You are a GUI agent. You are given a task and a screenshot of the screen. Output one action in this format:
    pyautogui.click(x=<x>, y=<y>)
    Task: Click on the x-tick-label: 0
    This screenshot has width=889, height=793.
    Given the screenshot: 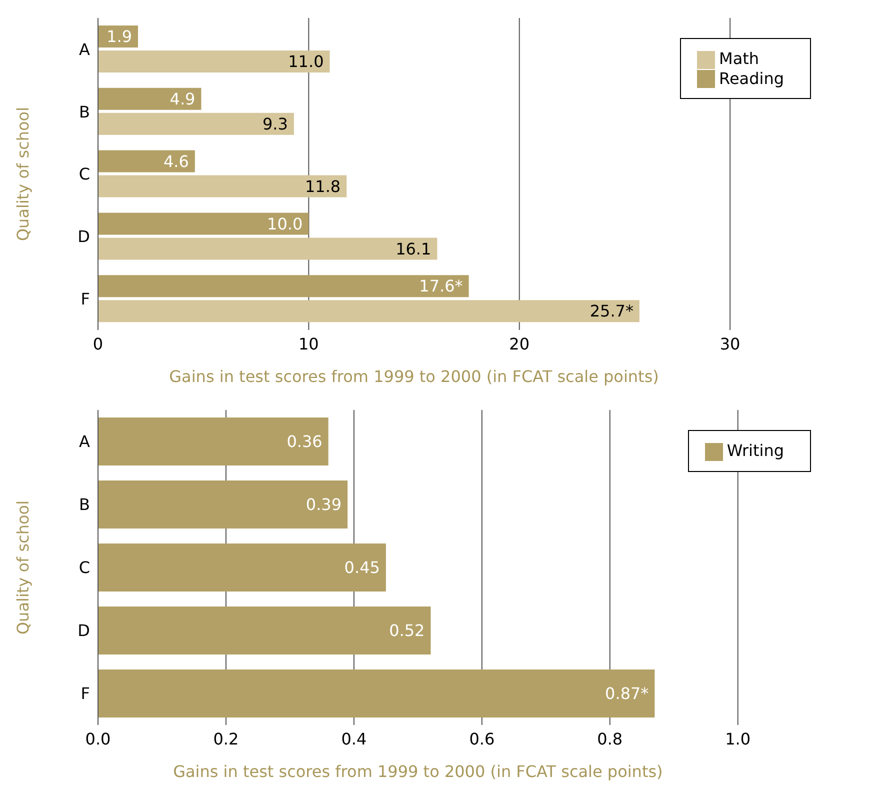 What is the action you would take?
    pyautogui.click(x=98, y=344)
    